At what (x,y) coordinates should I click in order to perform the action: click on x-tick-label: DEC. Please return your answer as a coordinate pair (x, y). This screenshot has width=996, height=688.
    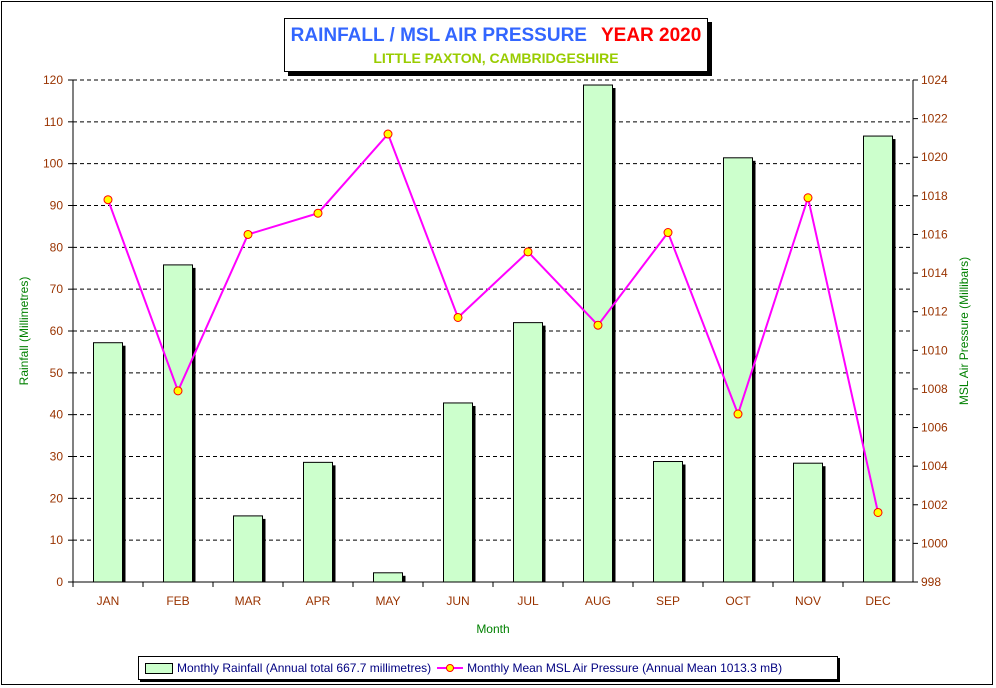
    Looking at the image, I should click on (878, 601).